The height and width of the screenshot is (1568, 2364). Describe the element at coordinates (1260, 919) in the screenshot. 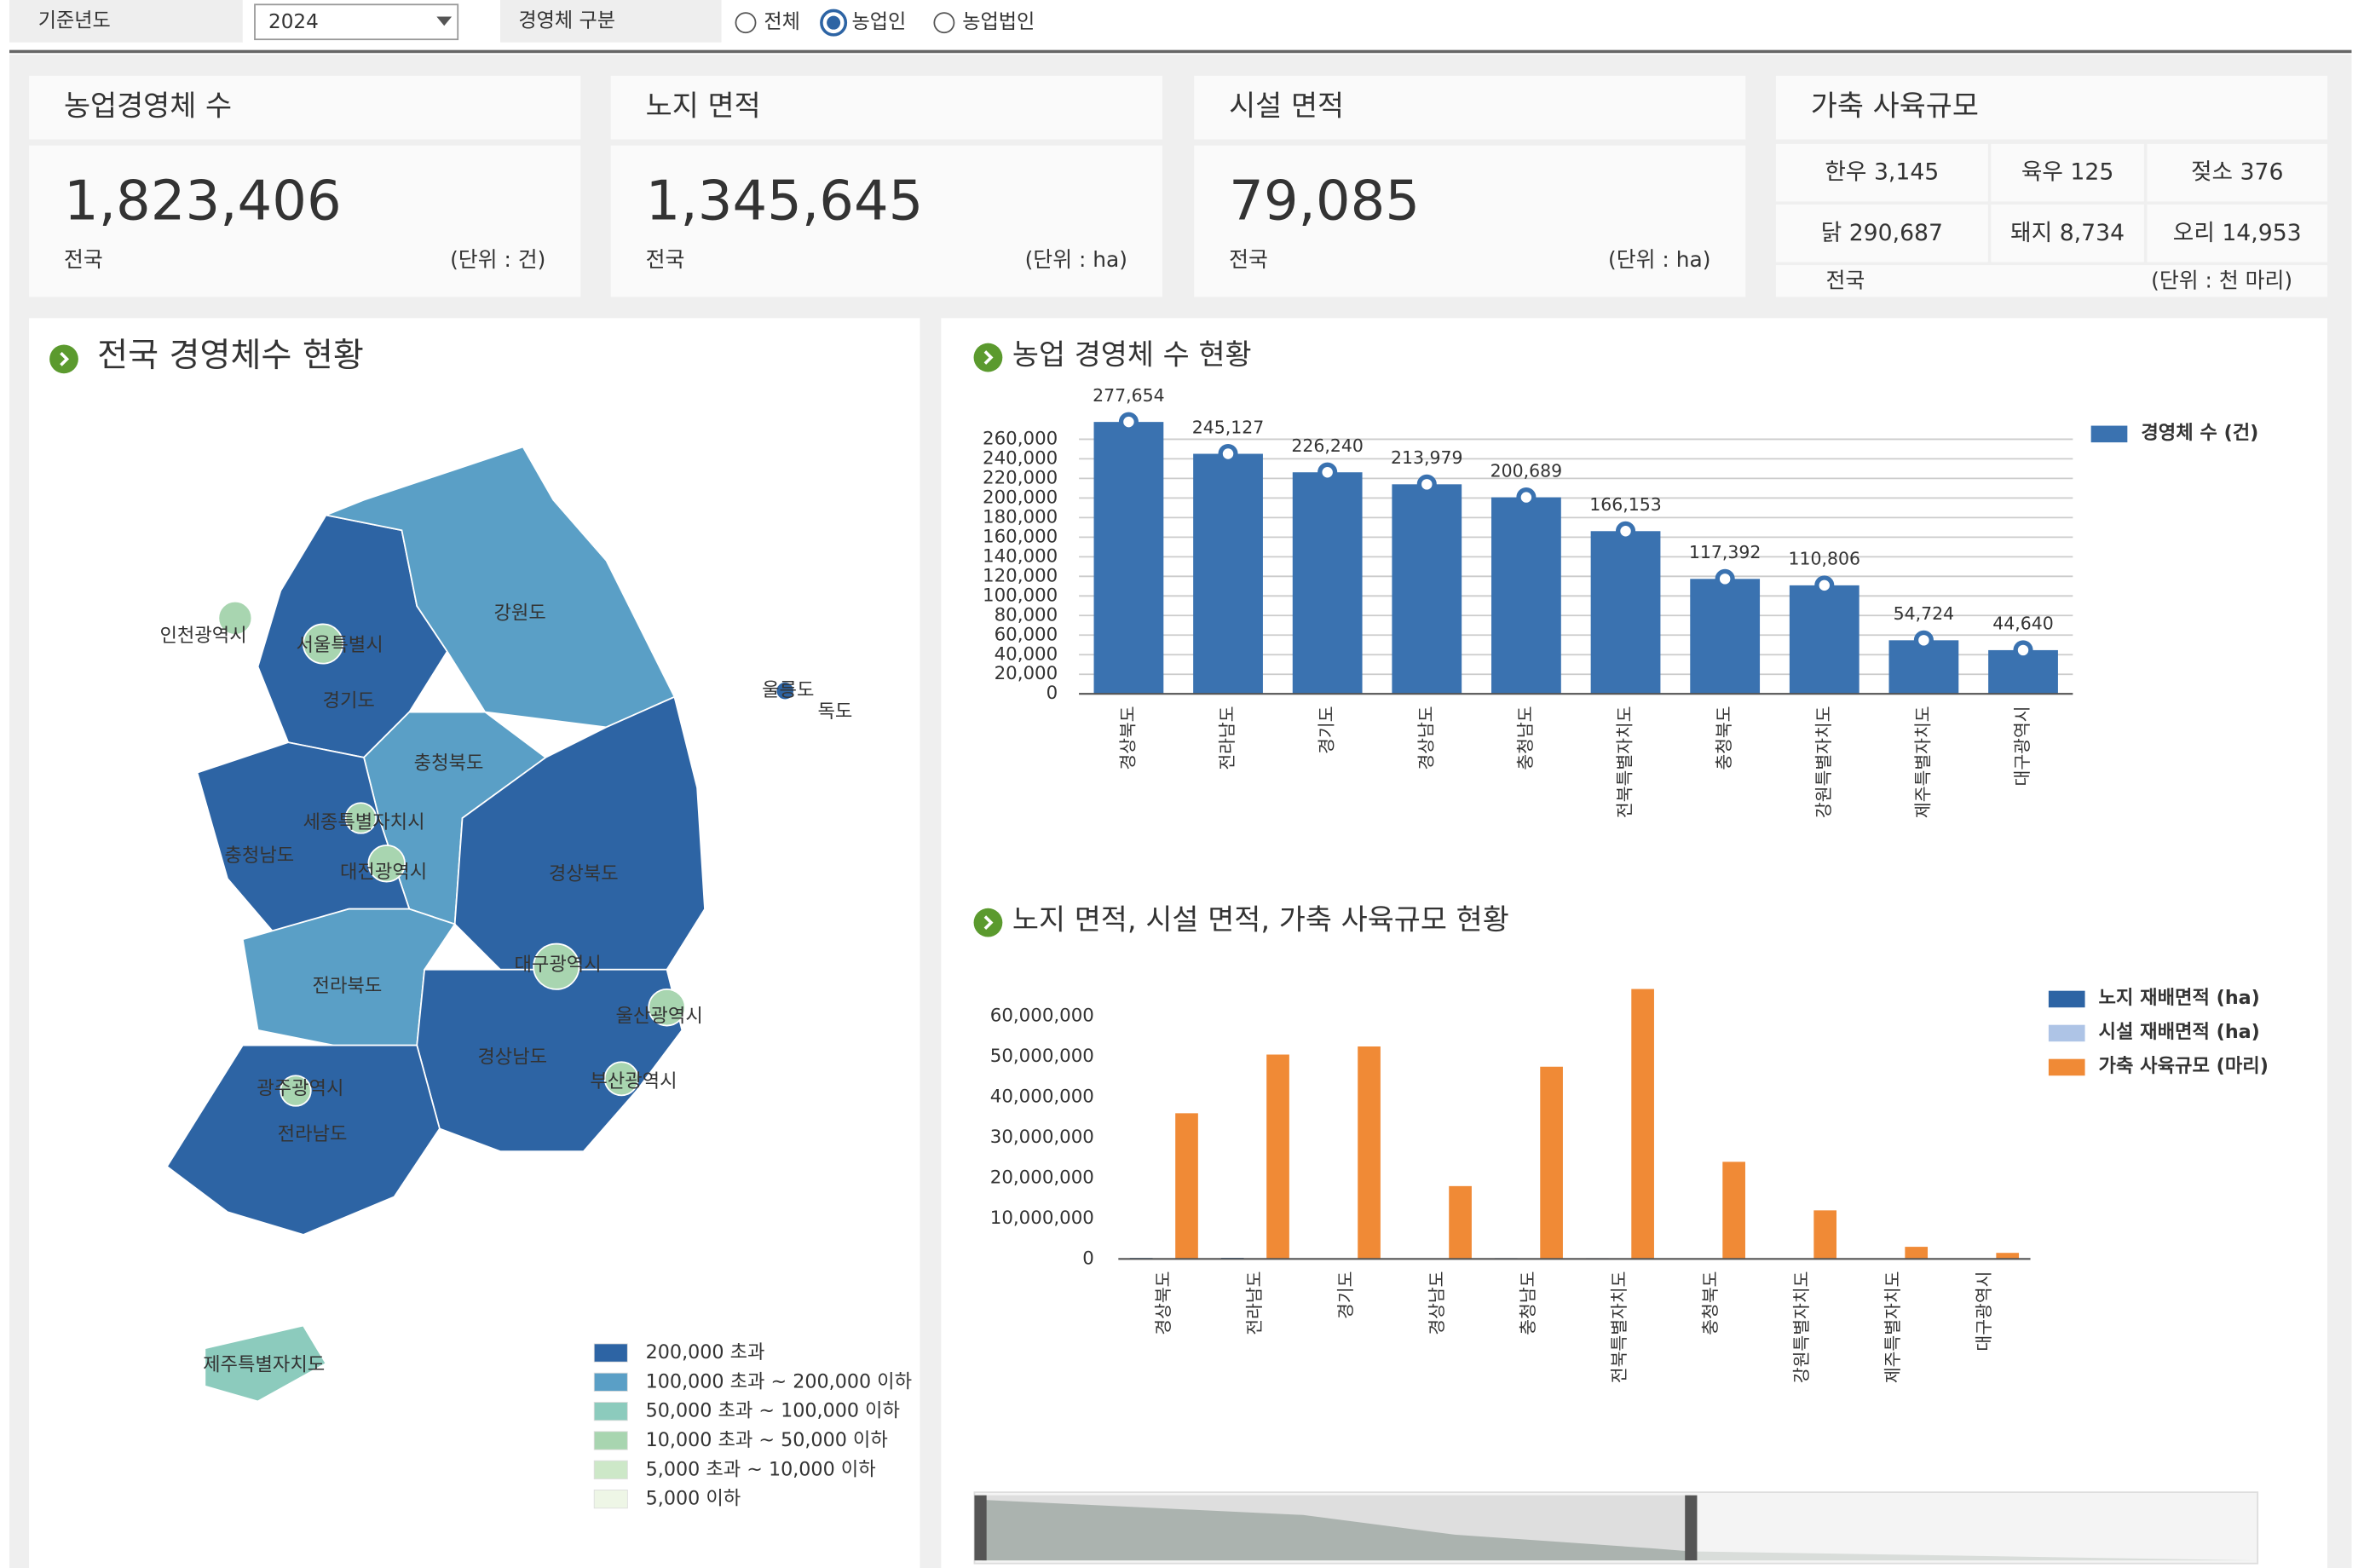

I see `section-title: 노지 면적, 시설 면적, 가축 사육규모 현황` at that location.